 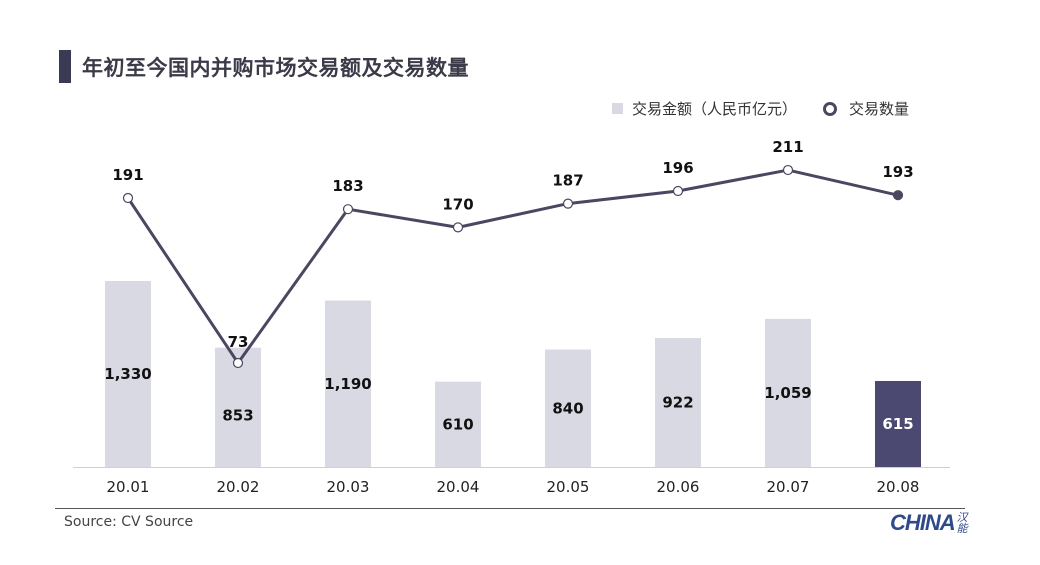 What do you see at coordinates (275, 68) in the screenshot?
I see `chart-title: 年初至今国内并购市场交易额及交易数量` at bounding box center [275, 68].